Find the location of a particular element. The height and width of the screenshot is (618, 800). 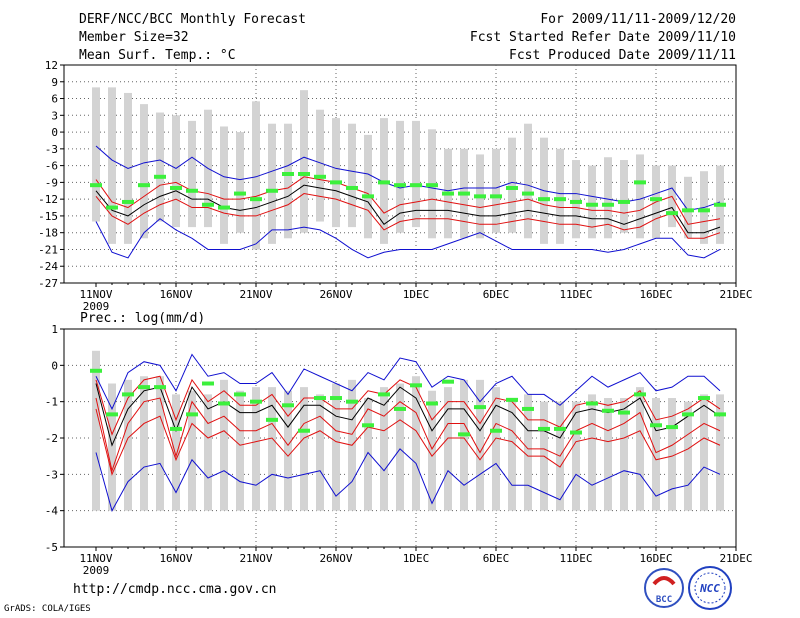

y-tick-label: -4 is located at coordinates (52, 511).